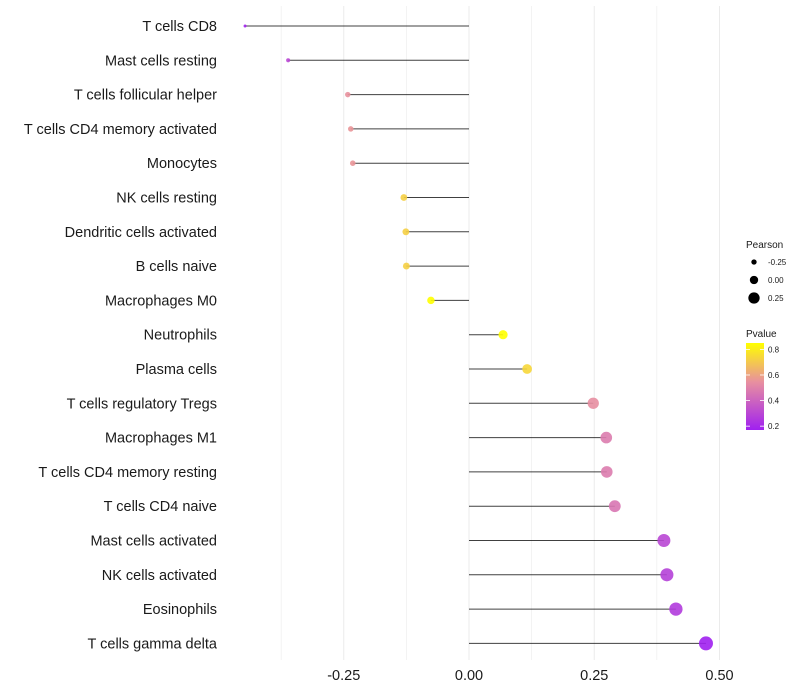 This screenshot has height=700, width=800. What do you see at coordinates (774, 426) in the screenshot?
I see `pvalue-legend-label: 0.2` at bounding box center [774, 426].